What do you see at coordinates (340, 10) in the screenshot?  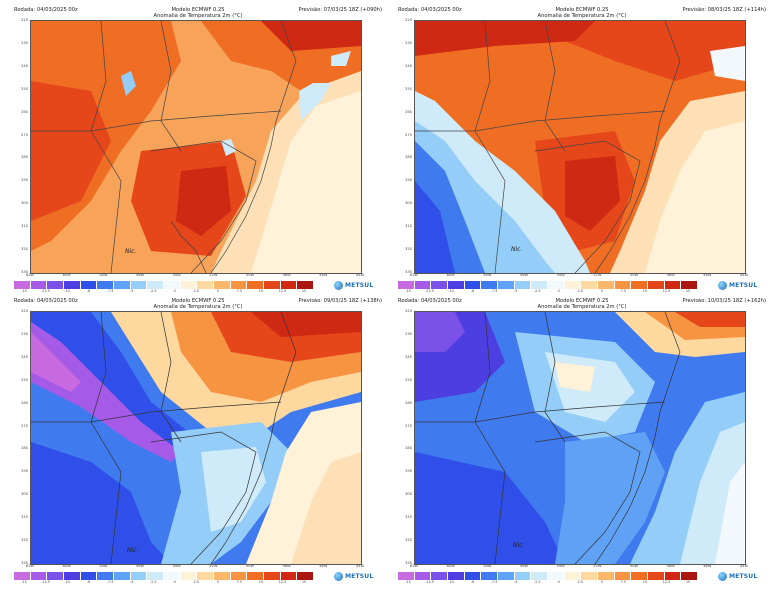 I see `forecast-label: Previsão: 07/03/25 18Z (+090h)` at bounding box center [340, 10].